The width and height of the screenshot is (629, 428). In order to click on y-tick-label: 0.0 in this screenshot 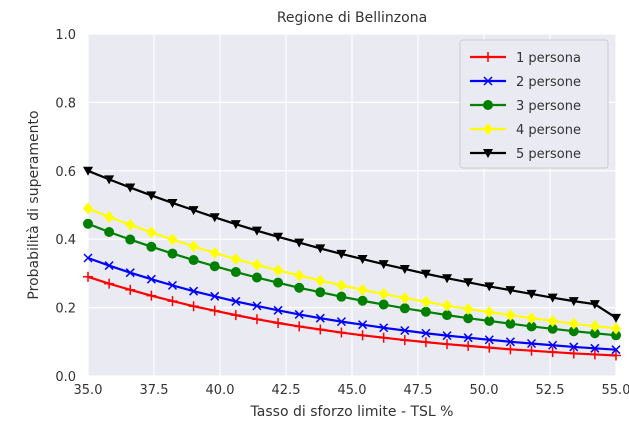, I will do `click(65, 377)`.